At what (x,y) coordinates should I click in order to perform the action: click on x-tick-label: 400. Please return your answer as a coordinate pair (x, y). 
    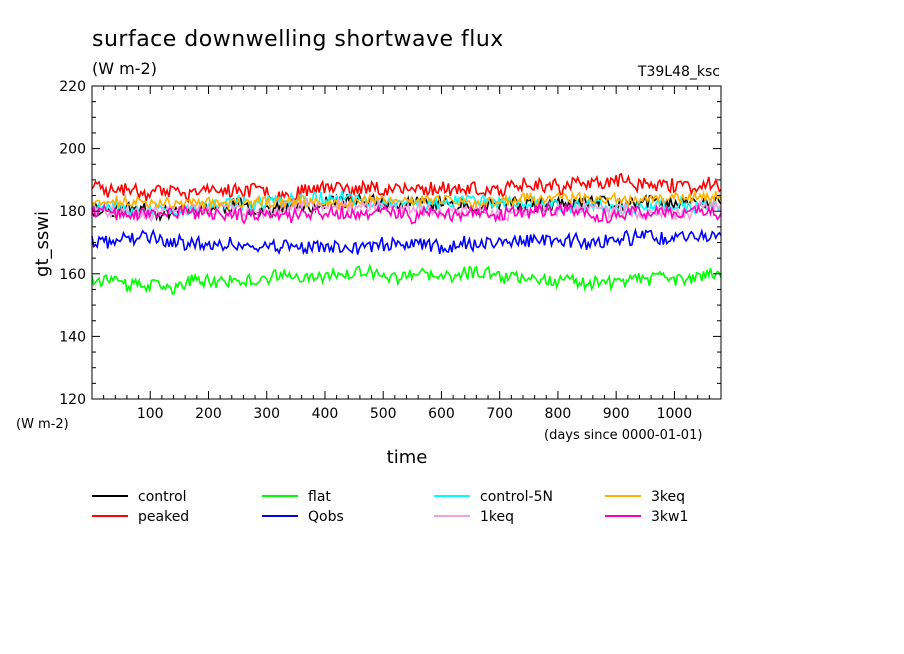
    Looking at the image, I should click on (325, 414).